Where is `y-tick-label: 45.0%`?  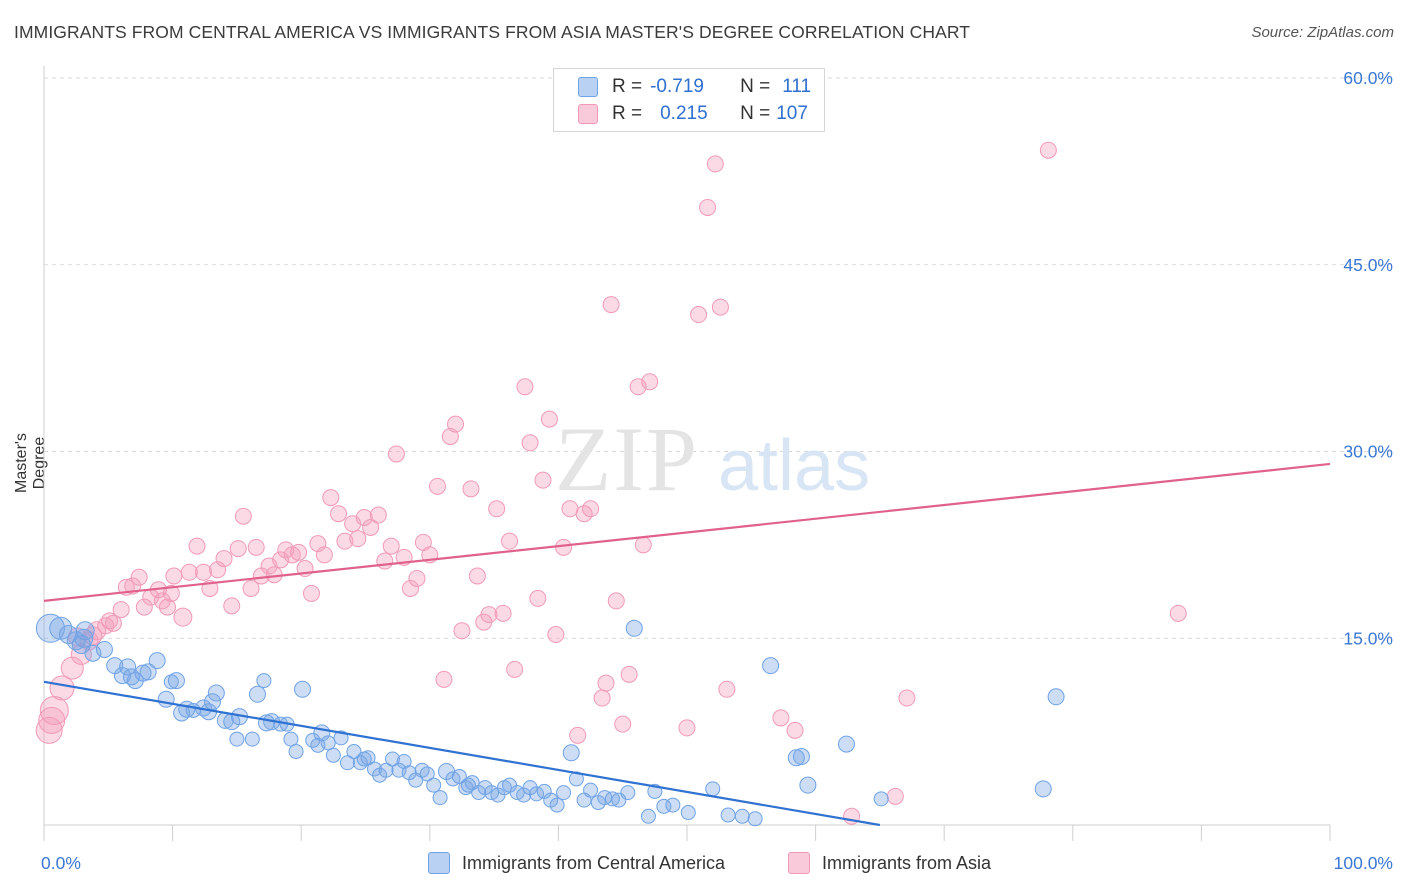 y-tick-label: 45.0% is located at coordinates (1368, 265).